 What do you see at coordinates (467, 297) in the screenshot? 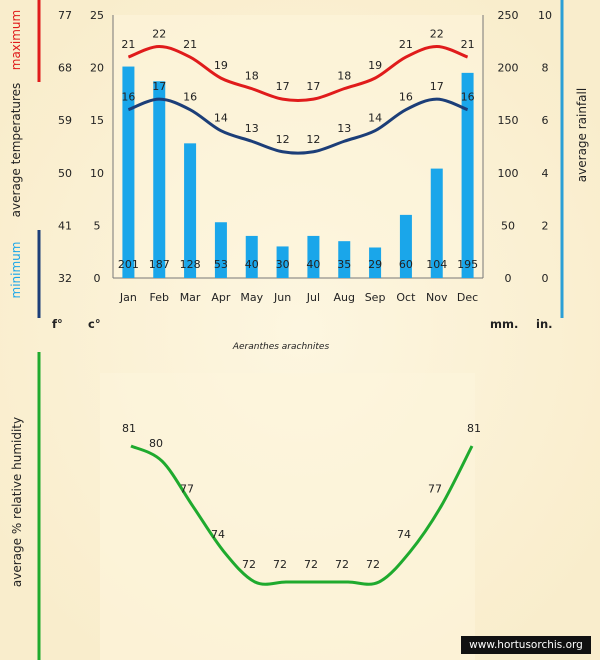
I see `month-label: Dec` at bounding box center [467, 297].